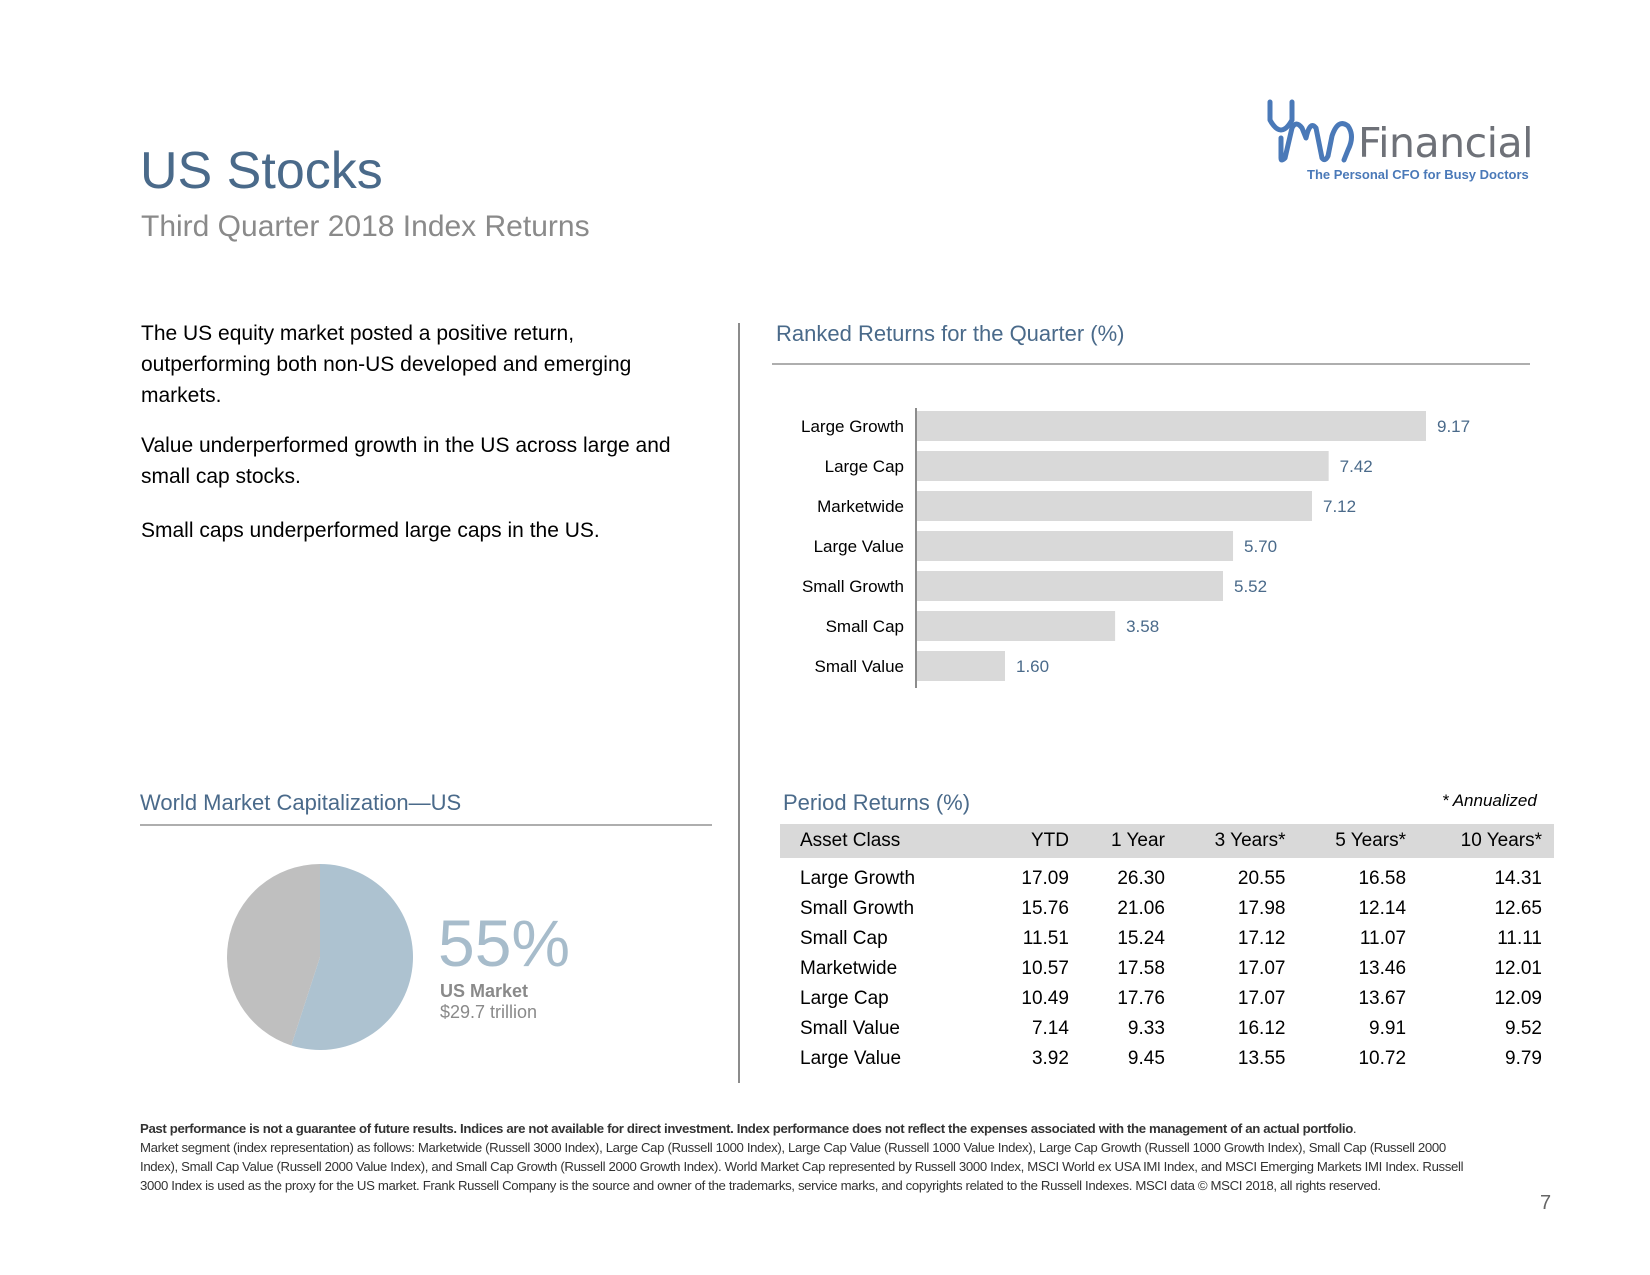 This screenshot has width=1650, height=1275. Describe the element at coordinates (1453, 426) in the screenshot. I see `value-label: 9.17` at that location.